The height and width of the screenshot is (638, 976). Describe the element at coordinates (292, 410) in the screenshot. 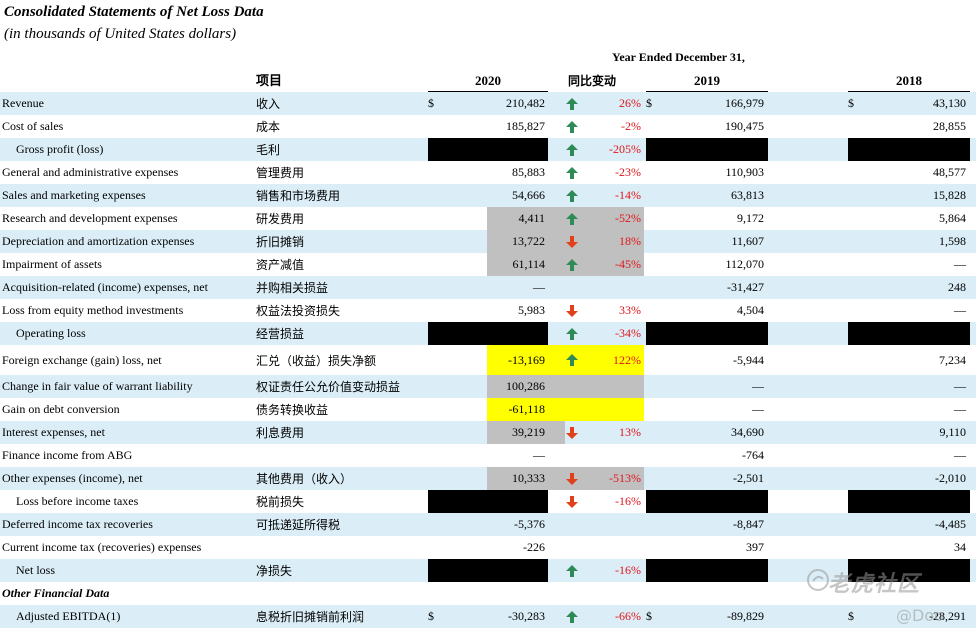

I see `row-label-cn: 债务转换收益` at that location.